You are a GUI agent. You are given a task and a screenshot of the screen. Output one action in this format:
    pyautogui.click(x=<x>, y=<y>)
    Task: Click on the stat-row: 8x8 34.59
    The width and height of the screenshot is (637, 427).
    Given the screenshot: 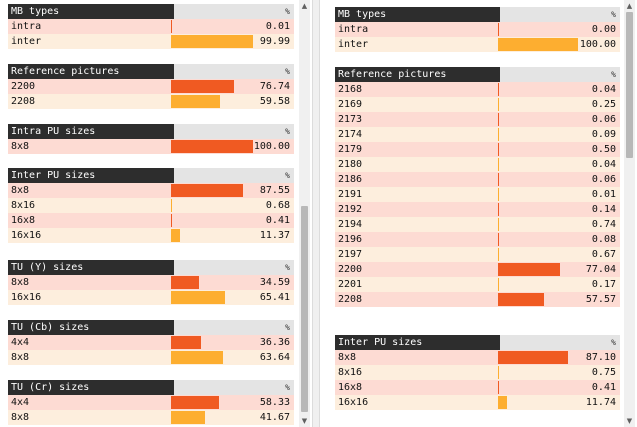 What is the action you would take?
    pyautogui.click(x=151, y=282)
    